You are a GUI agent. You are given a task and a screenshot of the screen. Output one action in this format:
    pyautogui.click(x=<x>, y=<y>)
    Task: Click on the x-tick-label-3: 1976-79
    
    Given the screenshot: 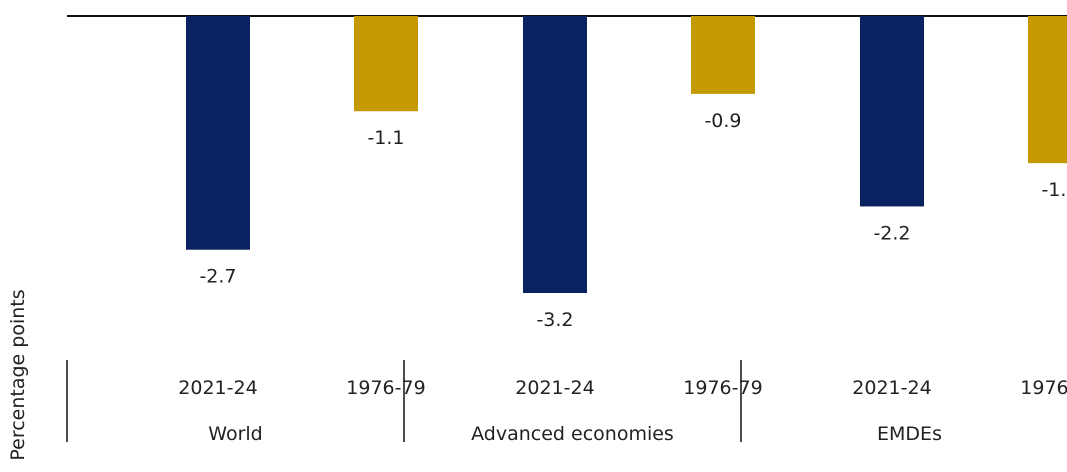 What is the action you would take?
    pyautogui.click(x=722, y=388)
    